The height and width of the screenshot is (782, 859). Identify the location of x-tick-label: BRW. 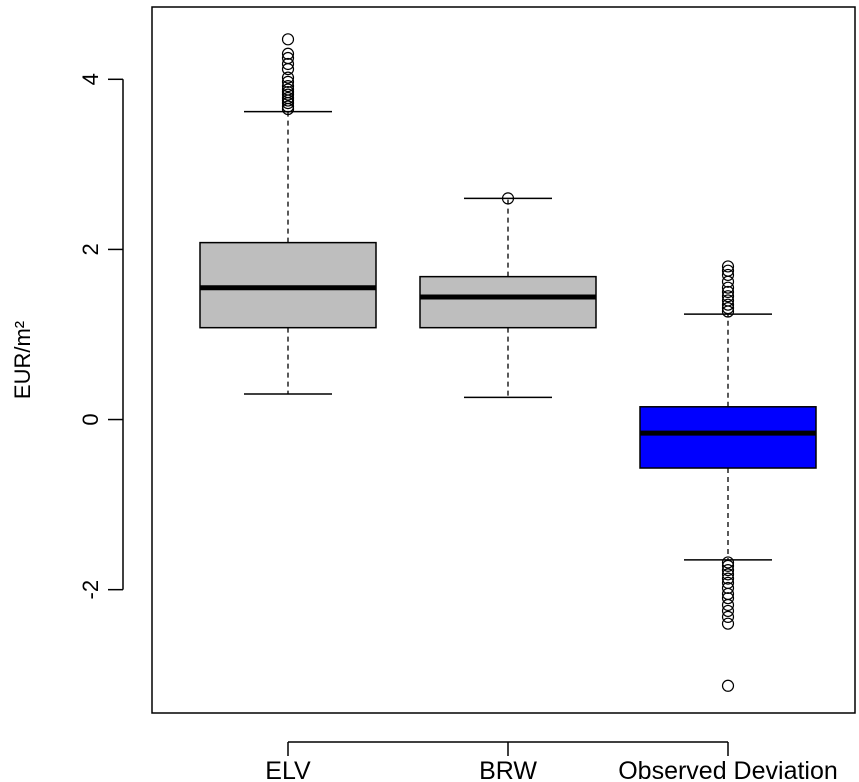
(508, 769).